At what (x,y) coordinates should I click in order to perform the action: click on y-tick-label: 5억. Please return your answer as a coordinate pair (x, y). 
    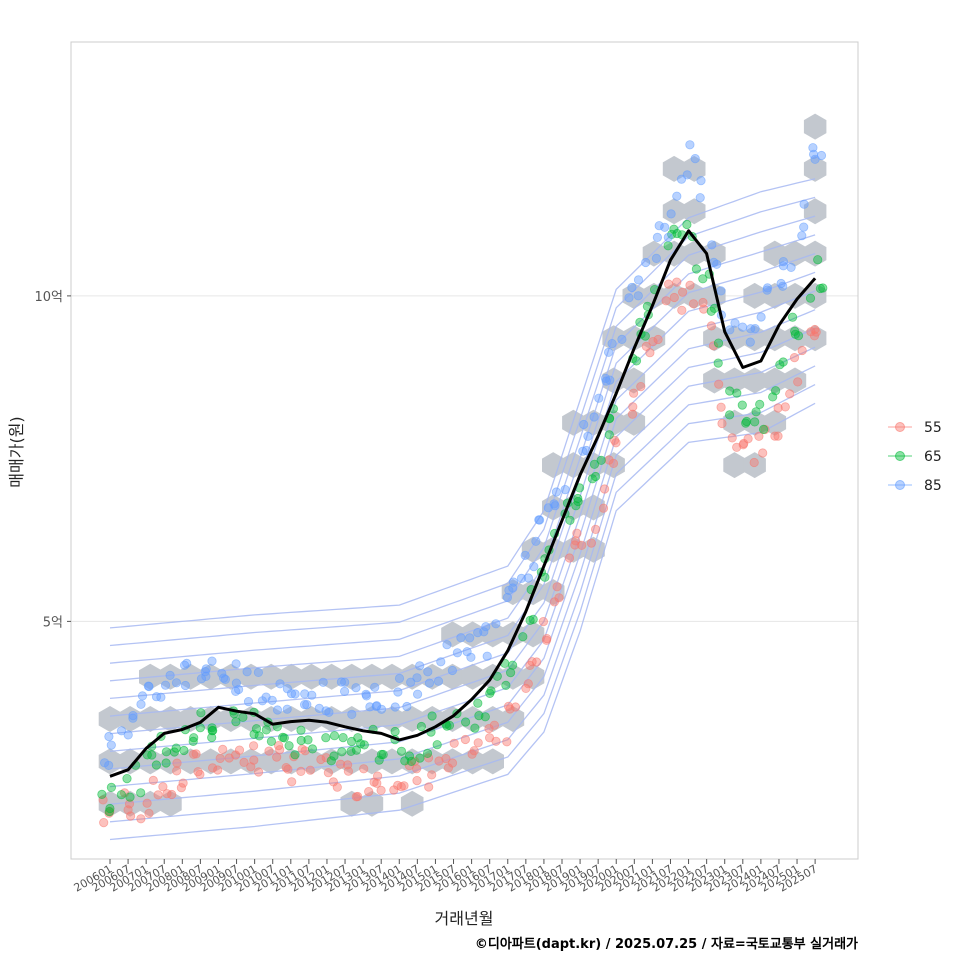
    Looking at the image, I should click on (53, 622).